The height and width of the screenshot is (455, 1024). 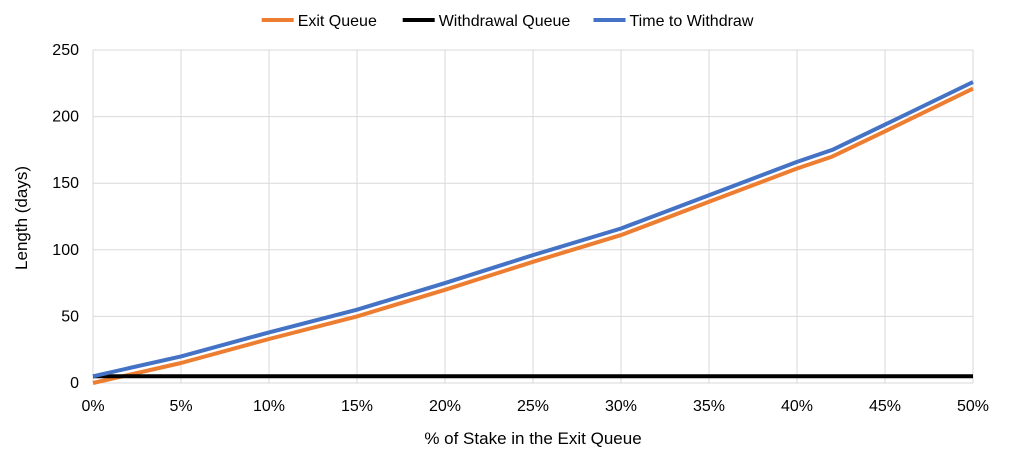 What do you see at coordinates (797, 406) in the screenshot?
I see `x-tick-label: 40%` at bounding box center [797, 406].